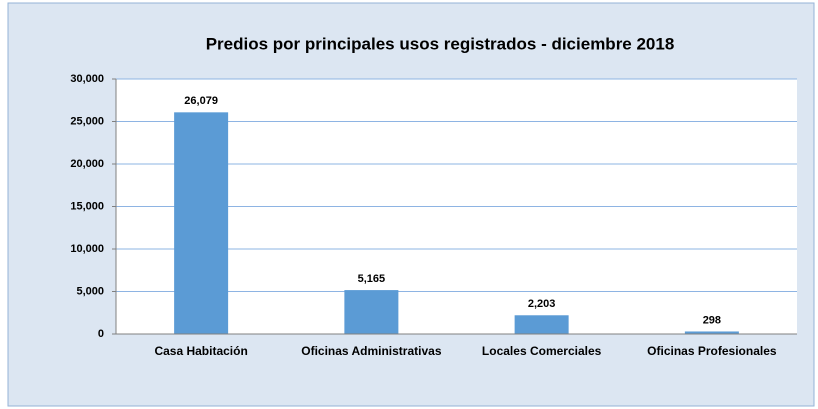 This screenshot has height=409, width=818. What do you see at coordinates (90, 291) in the screenshot?
I see `y-tick-label: 5,000` at bounding box center [90, 291].